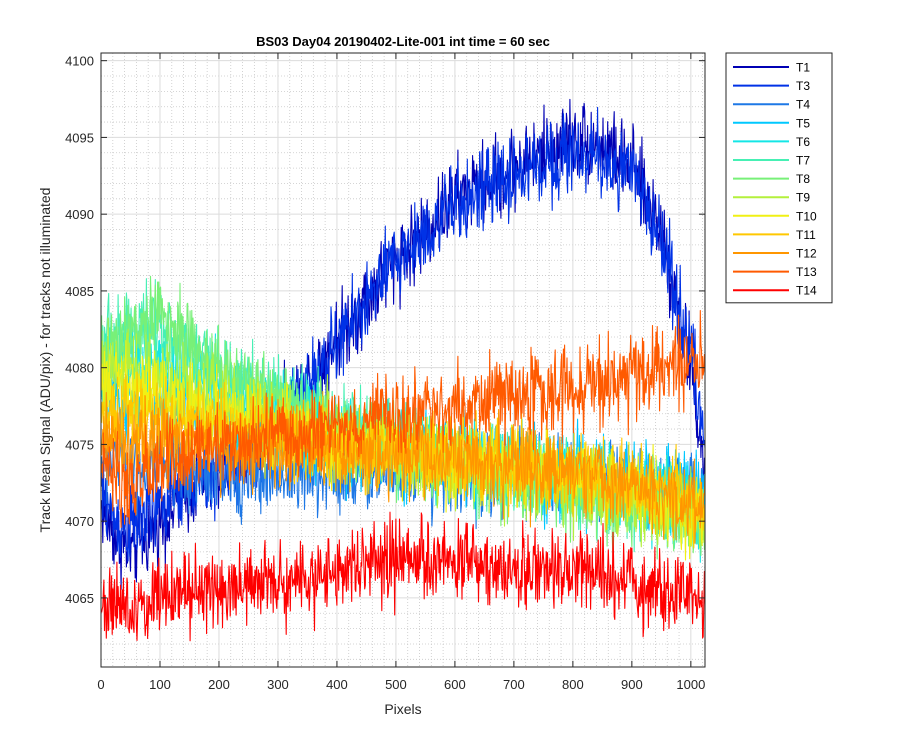 The width and height of the screenshot is (900, 750). What do you see at coordinates (403, 467) in the screenshot?
I see `series-line-t12` at bounding box center [403, 467].